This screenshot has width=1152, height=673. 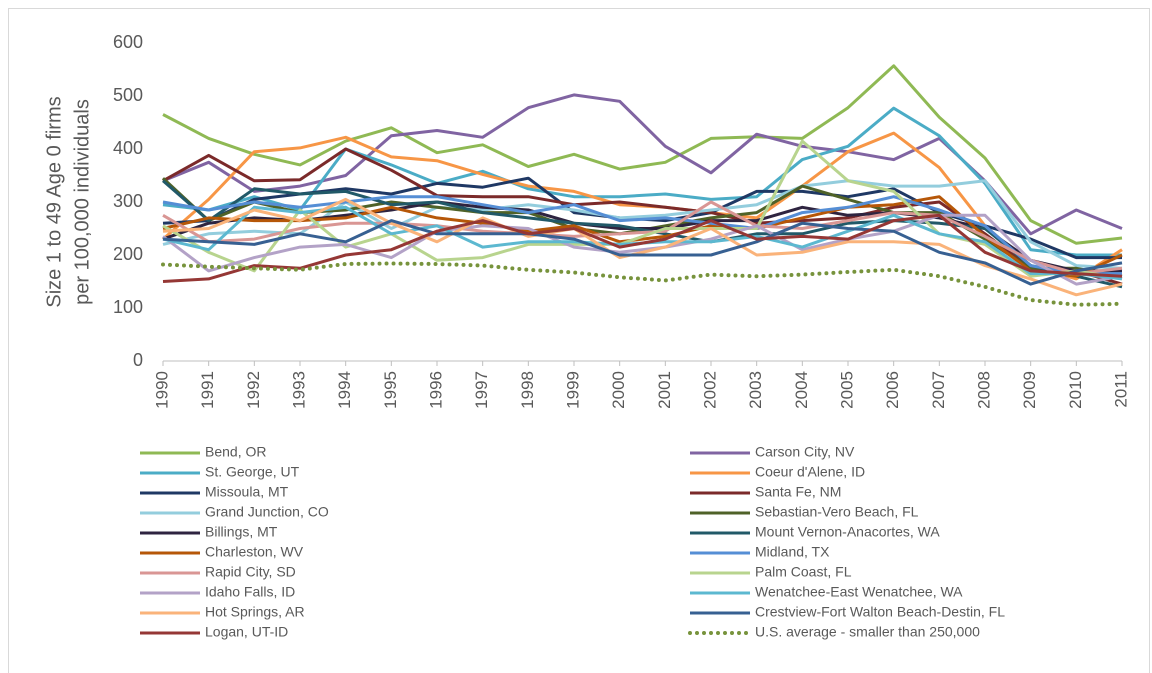 What do you see at coordinates (1075, 390) in the screenshot?
I see `x-tick-label: 2010` at bounding box center [1075, 390].